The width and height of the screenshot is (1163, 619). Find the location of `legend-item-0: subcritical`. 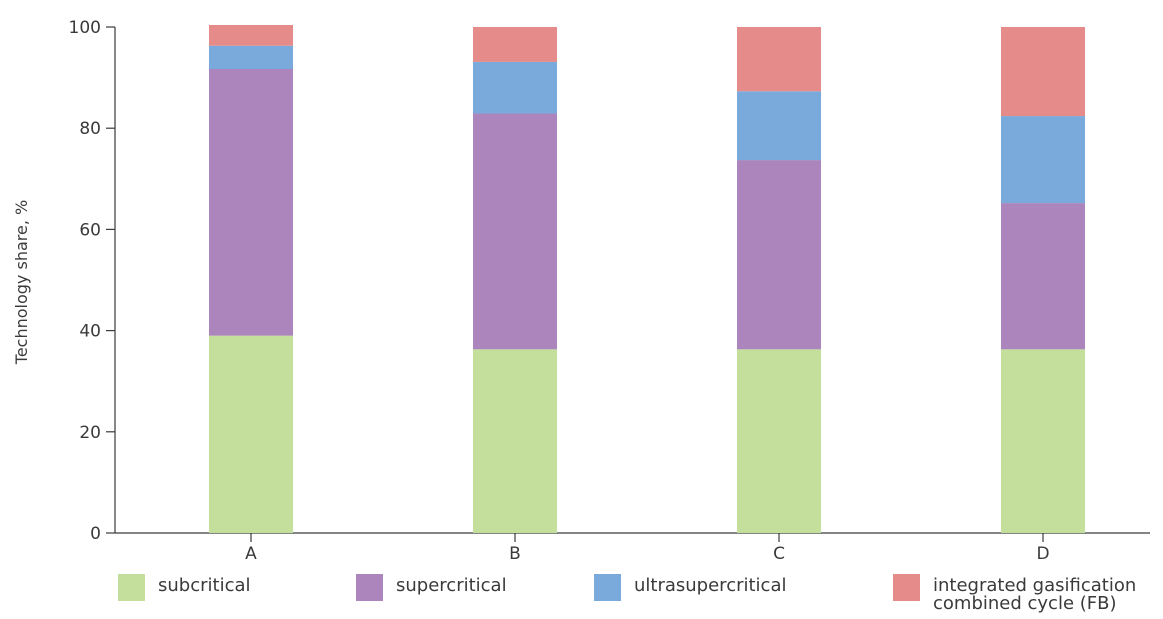

legend-item-0: subcritical is located at coordinates (184, 587).